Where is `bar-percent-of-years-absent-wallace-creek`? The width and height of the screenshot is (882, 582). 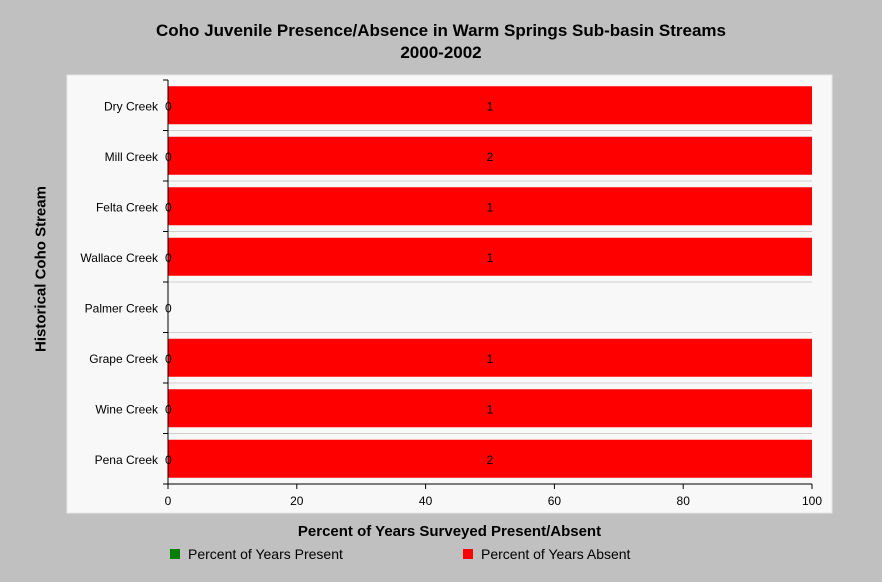
bar-percent-of-years-absent-wallace-creek is located at coordinates (490, 256).